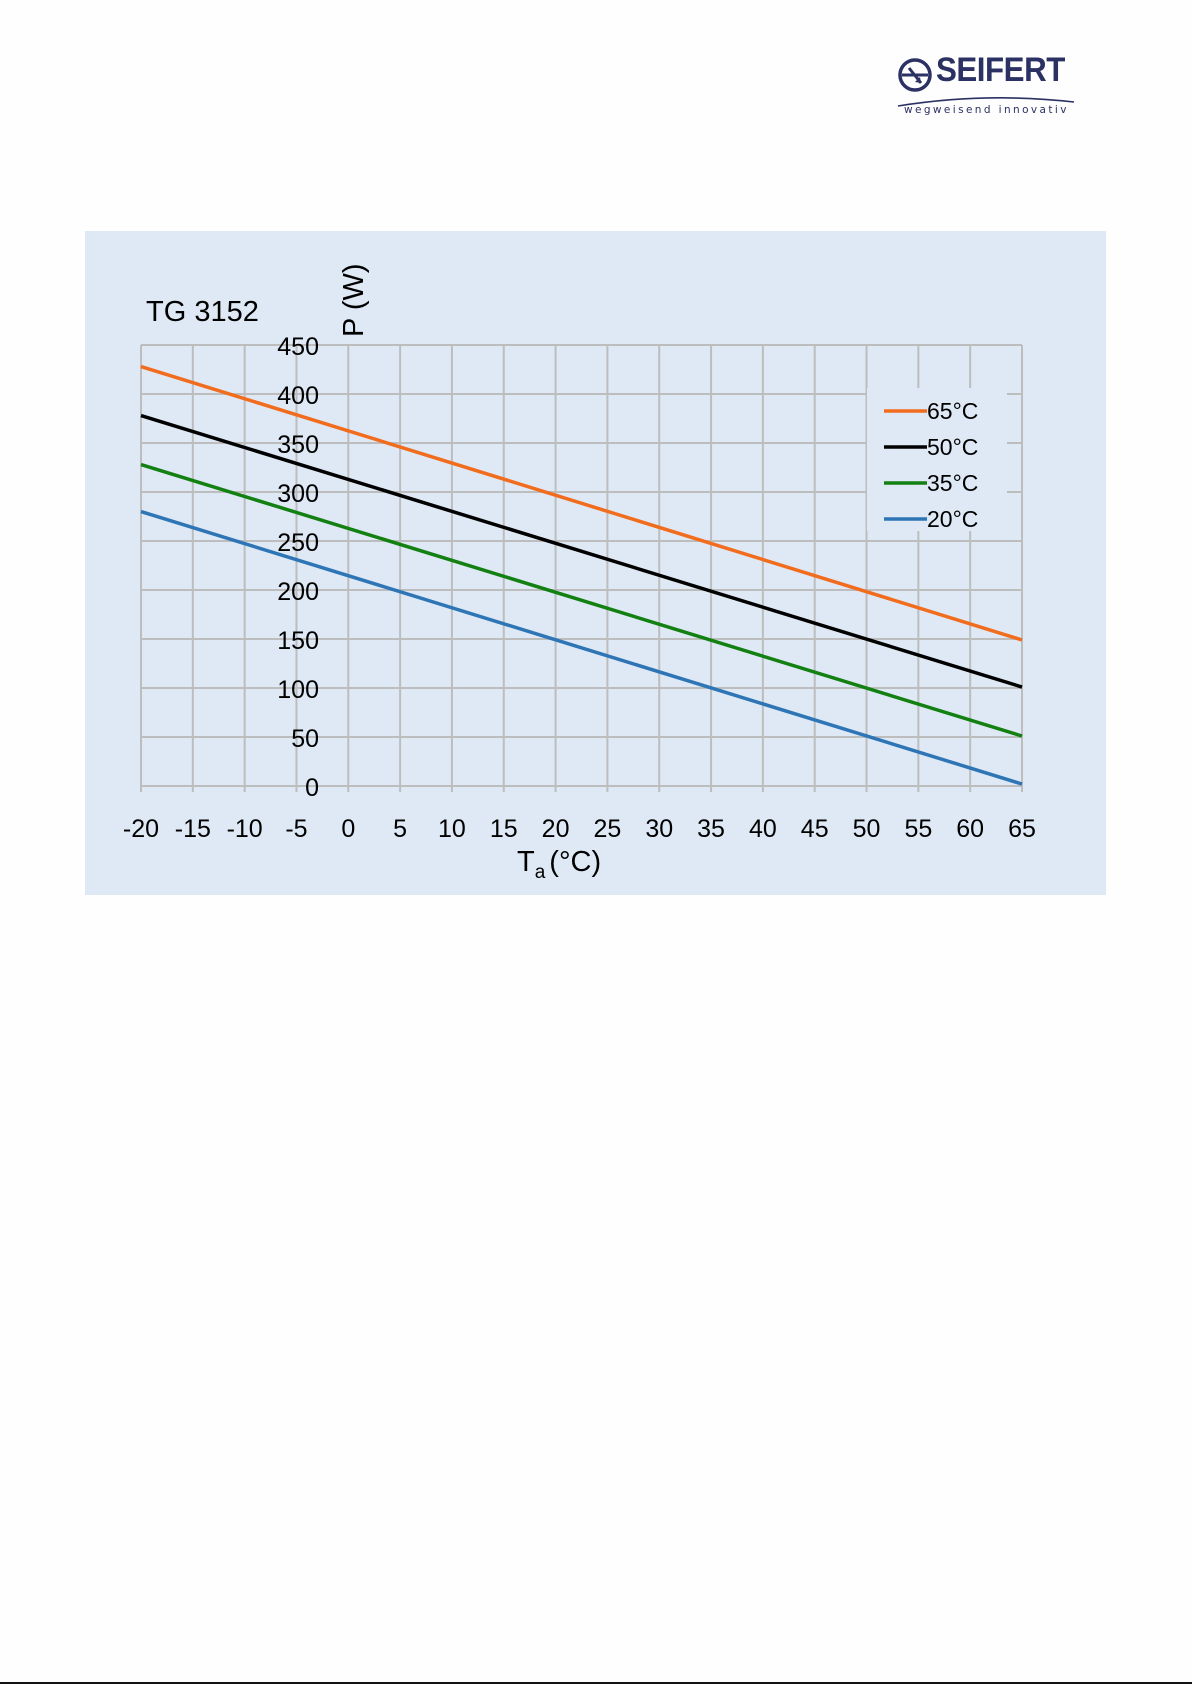  I want to click on x-tick-label: 55, so click(918, 829).